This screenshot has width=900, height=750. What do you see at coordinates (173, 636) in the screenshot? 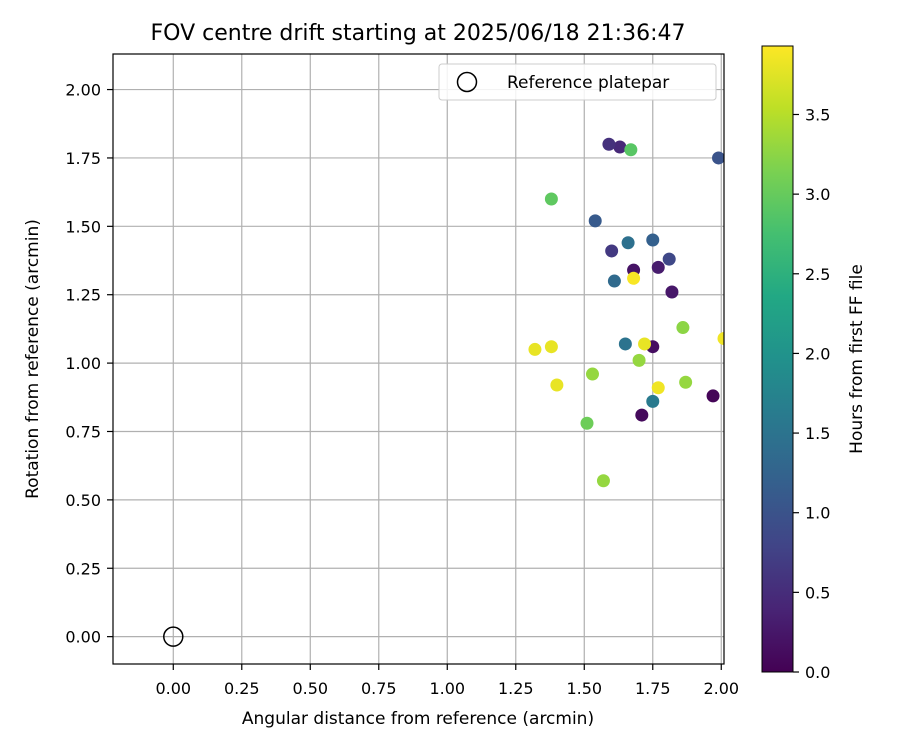
I see `reference-platepar-marker` at bounding box center [173, 636].